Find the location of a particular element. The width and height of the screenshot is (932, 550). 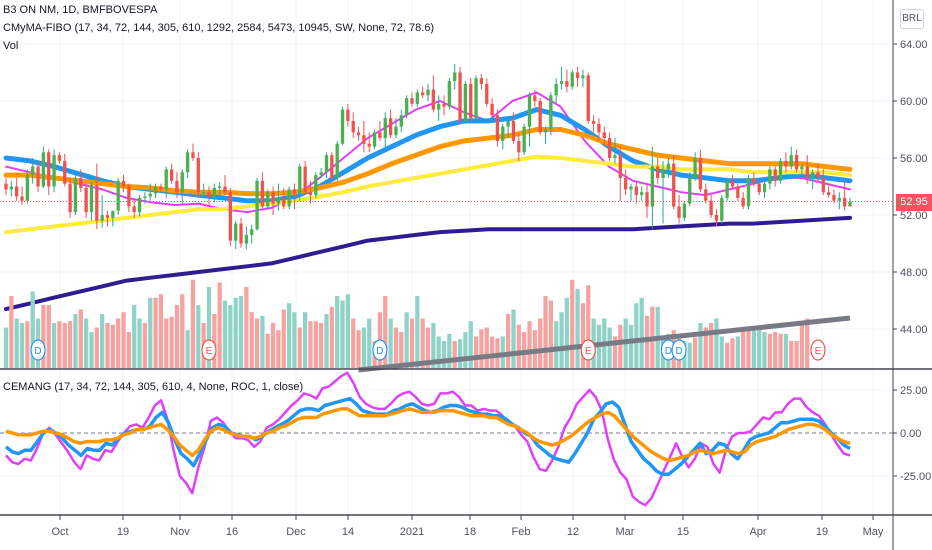

price-axis: 64.00 60.00 56.00 52.00 48.00 44.00 is located at coordinates (910, 187).